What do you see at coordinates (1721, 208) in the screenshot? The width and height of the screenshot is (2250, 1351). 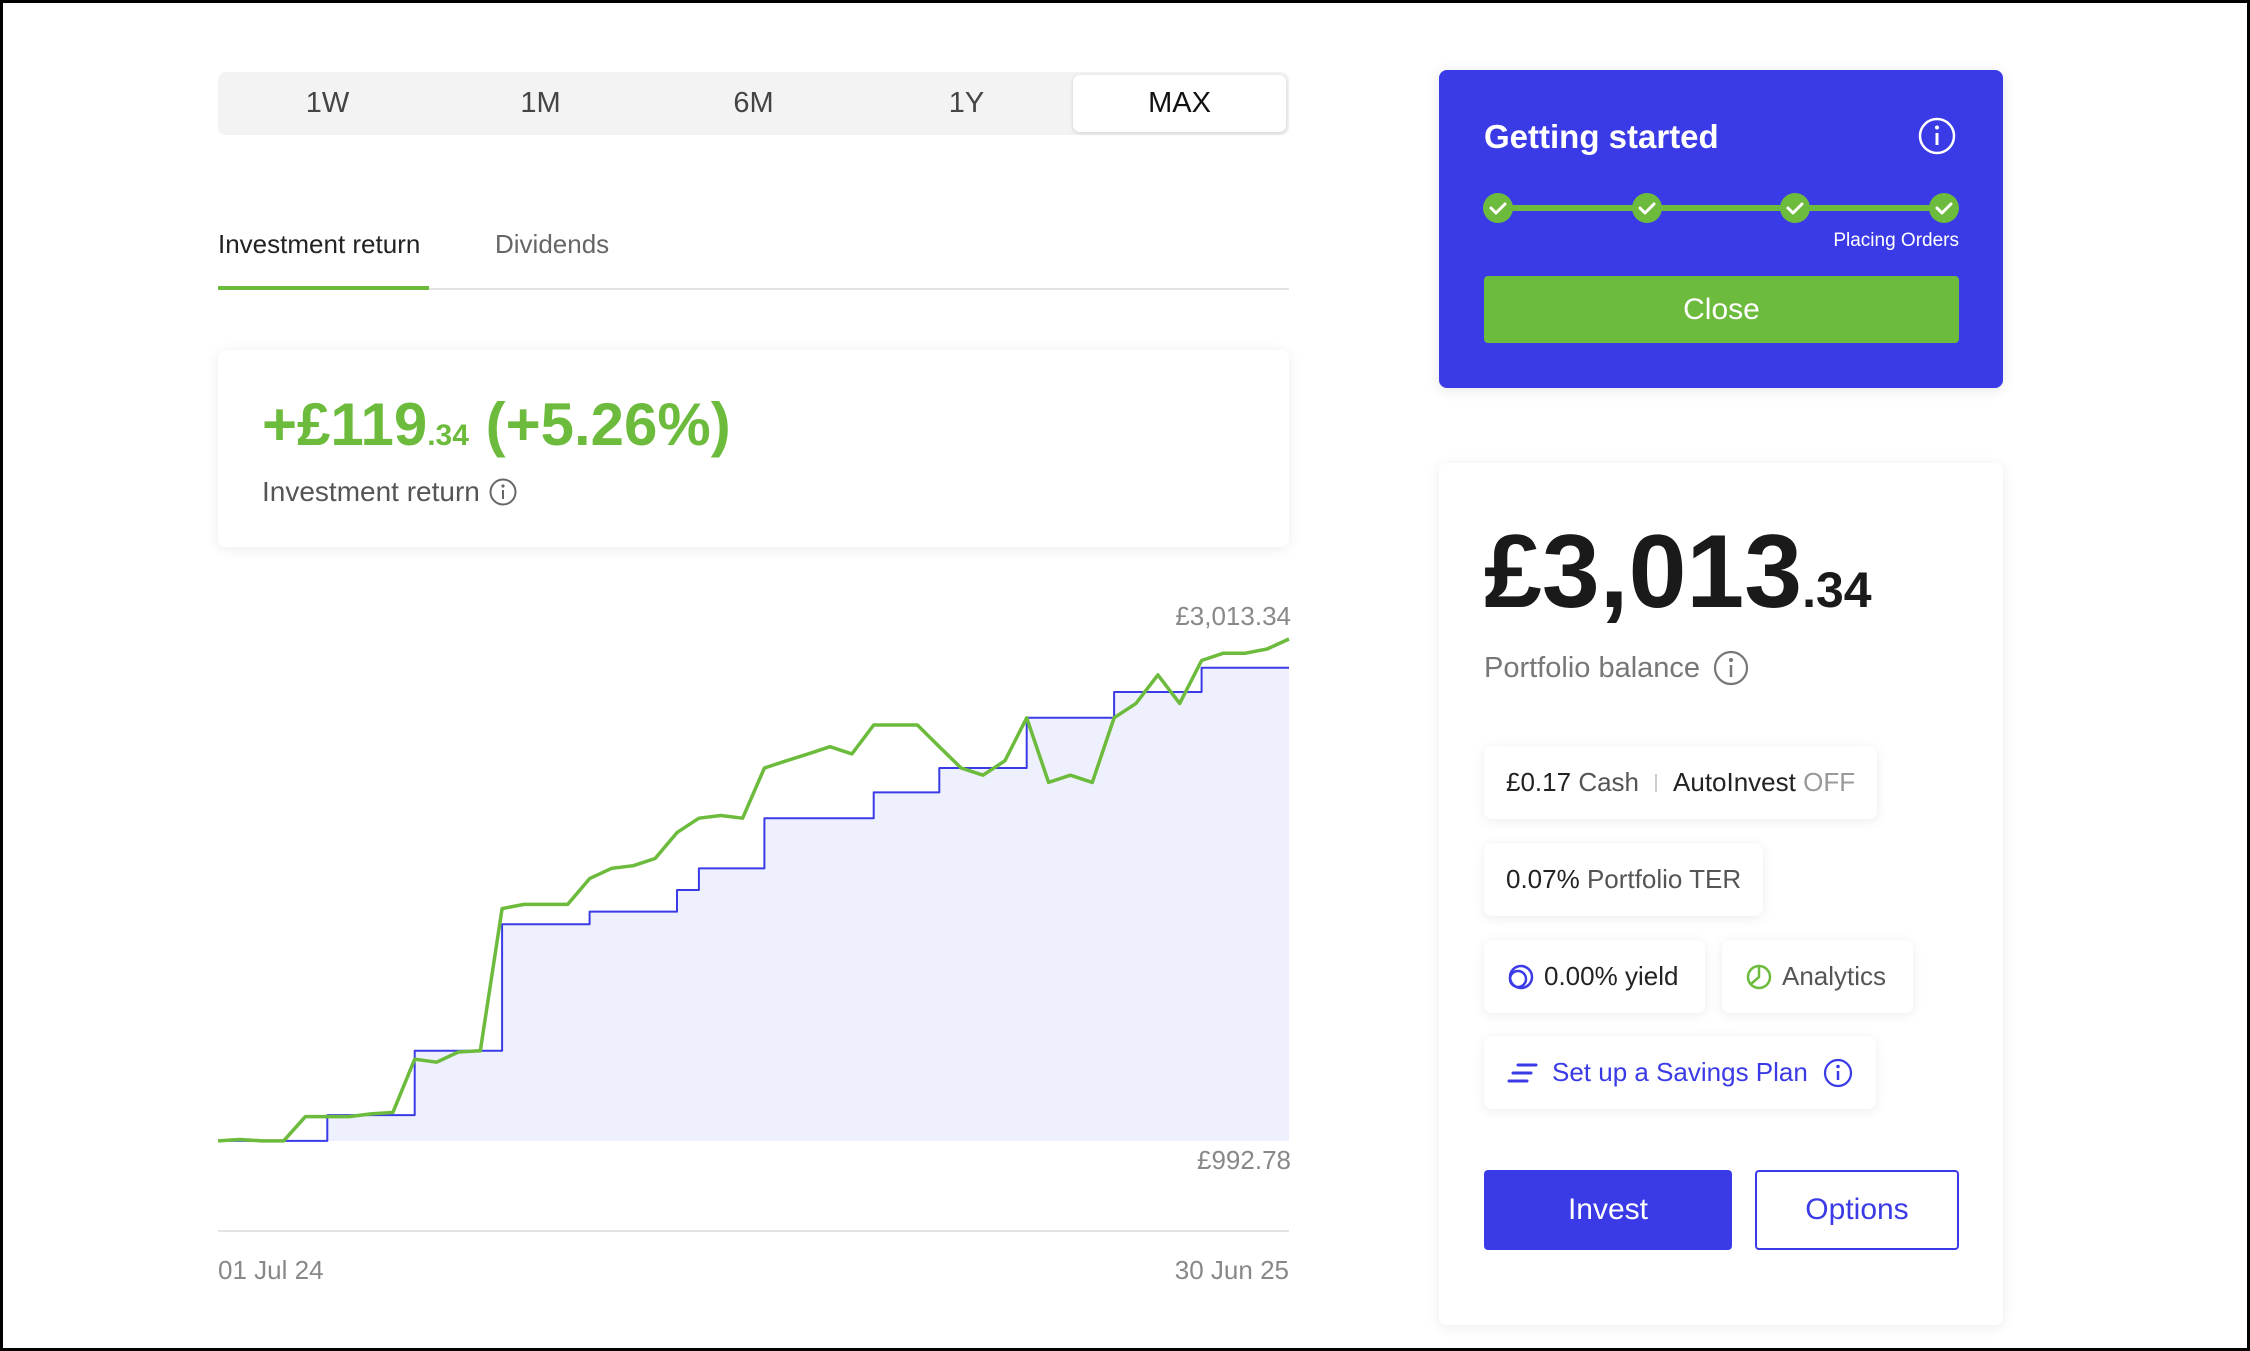 I see `progress-steps` at bounding box center [1721, 208].